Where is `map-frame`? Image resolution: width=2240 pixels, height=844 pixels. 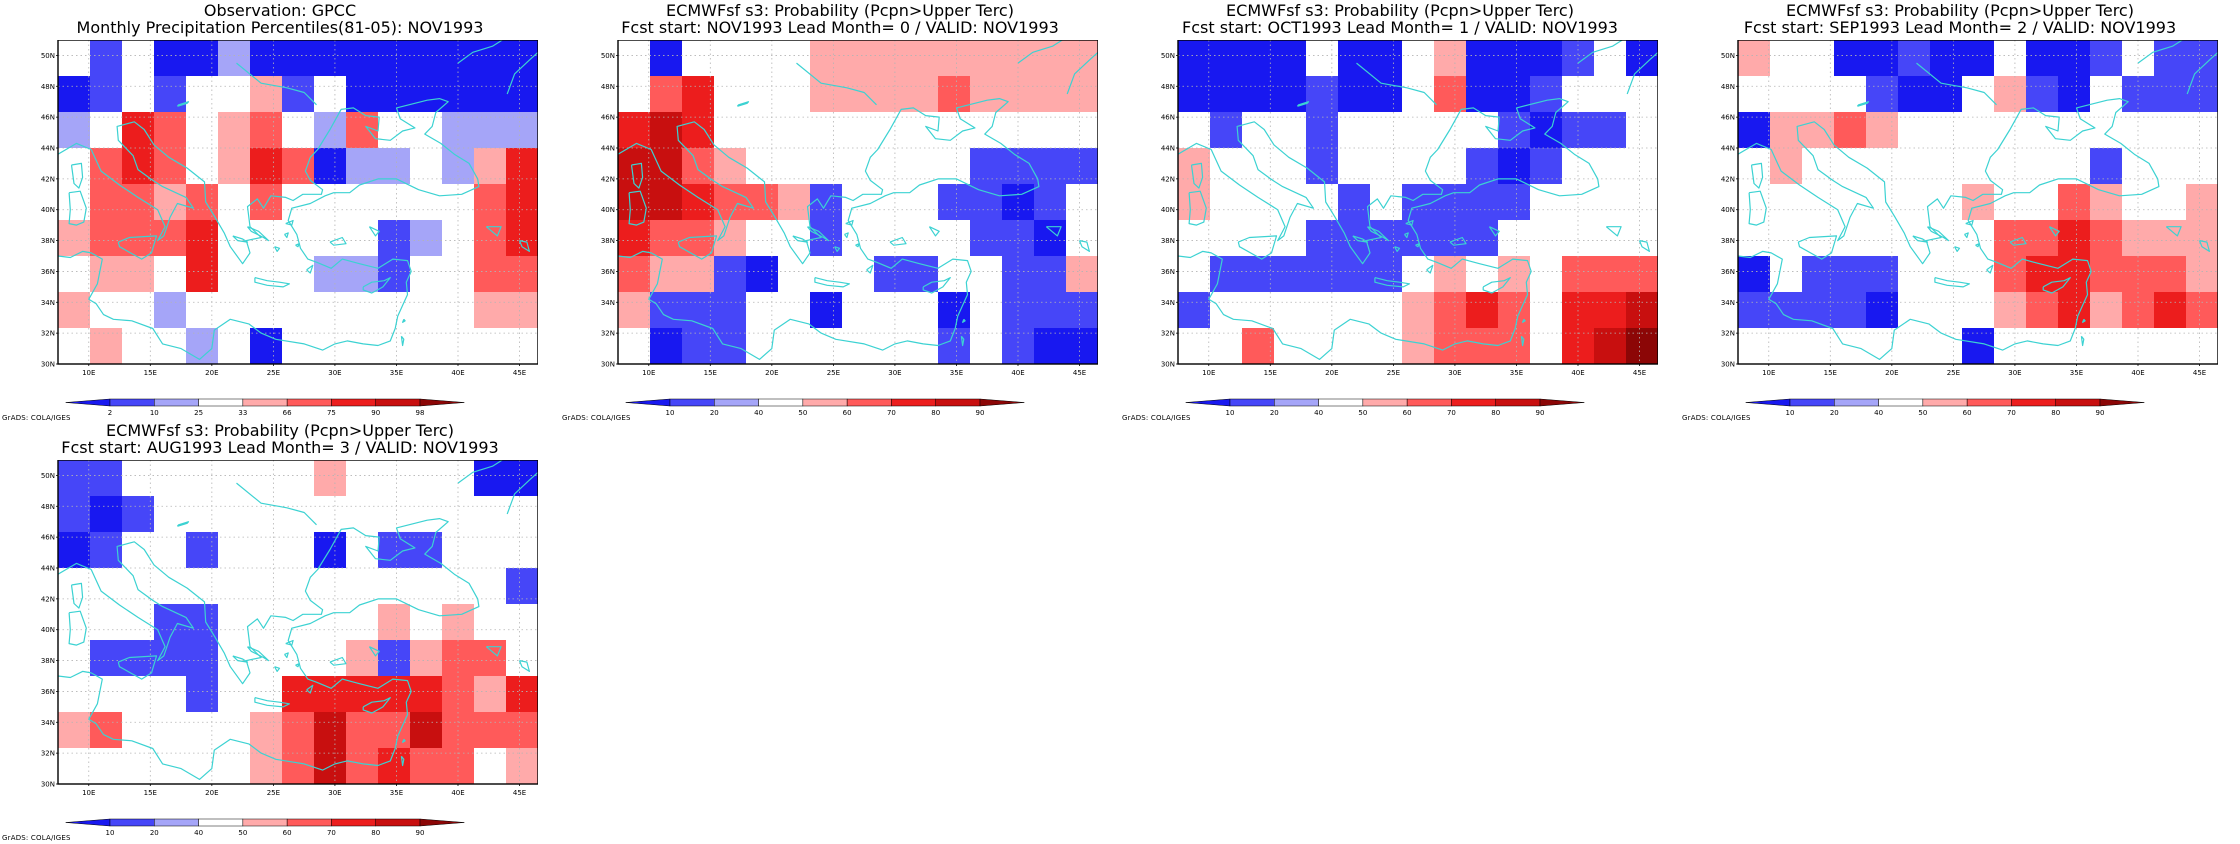
map-frame is located at coordinates (1977, 202).